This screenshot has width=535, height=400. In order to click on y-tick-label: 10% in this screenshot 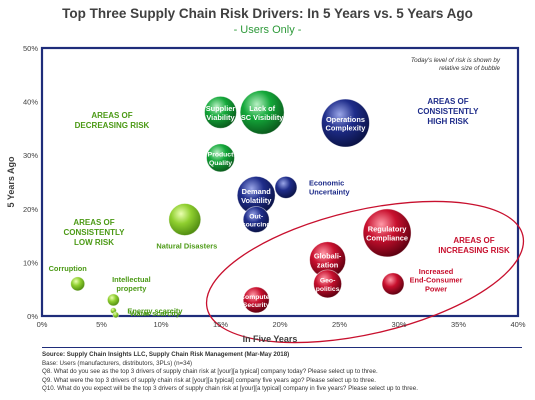, I will do `click(30, 262)`.